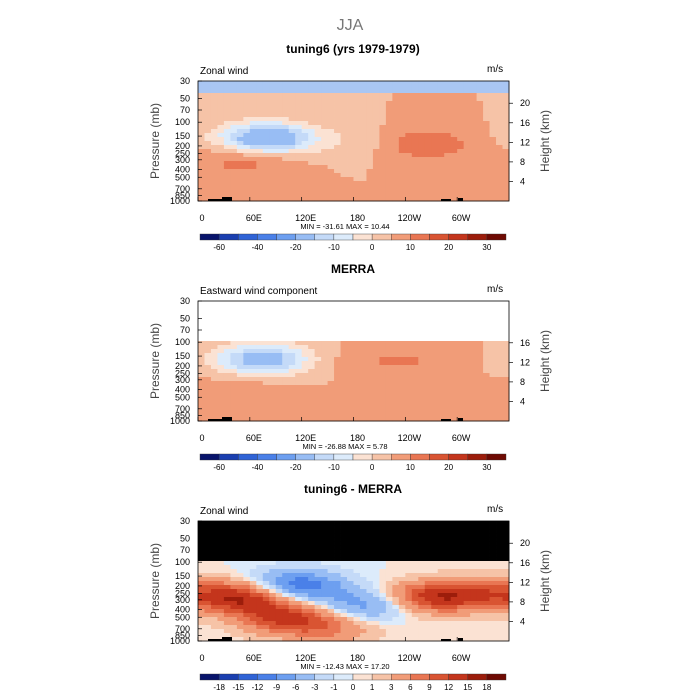 The image size is (700, 700). I want to click on colorbar-label: 15, so click(467, 687).